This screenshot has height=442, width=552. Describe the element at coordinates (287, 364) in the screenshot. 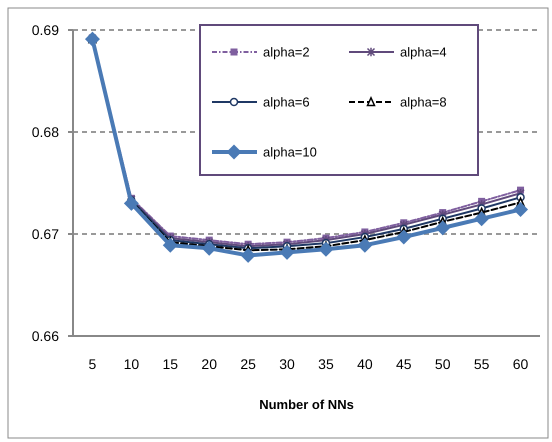

I see `x-tick-label: 30` at that location.